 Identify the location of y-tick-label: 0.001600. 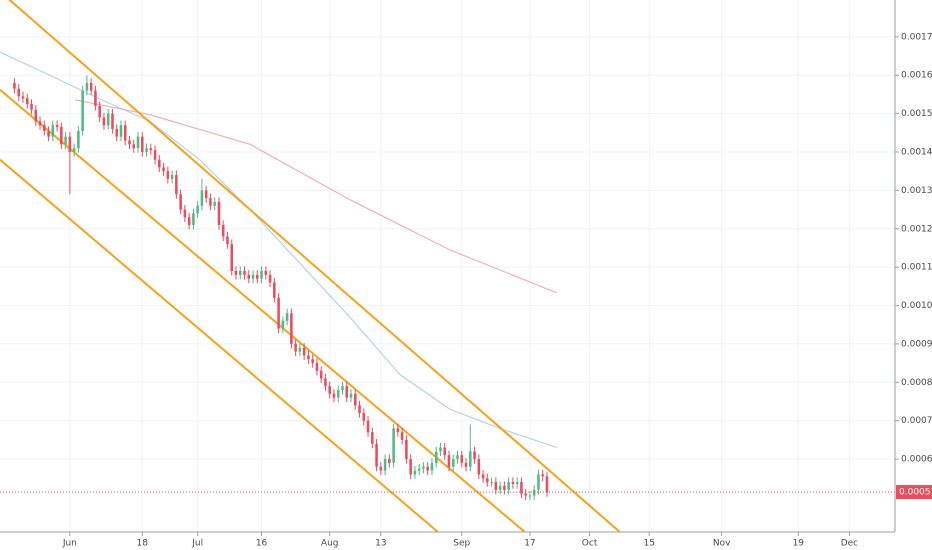
(916, 76).